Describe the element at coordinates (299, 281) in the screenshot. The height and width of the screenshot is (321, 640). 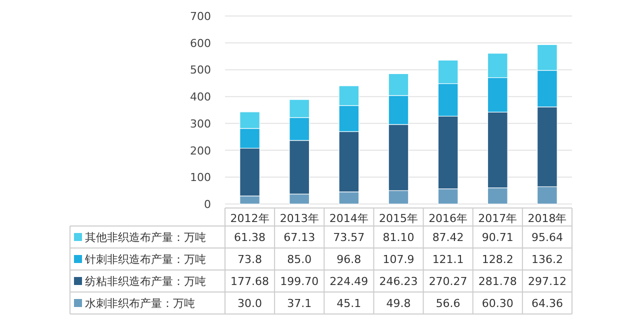
I see `data-label: 199.70` at that location.